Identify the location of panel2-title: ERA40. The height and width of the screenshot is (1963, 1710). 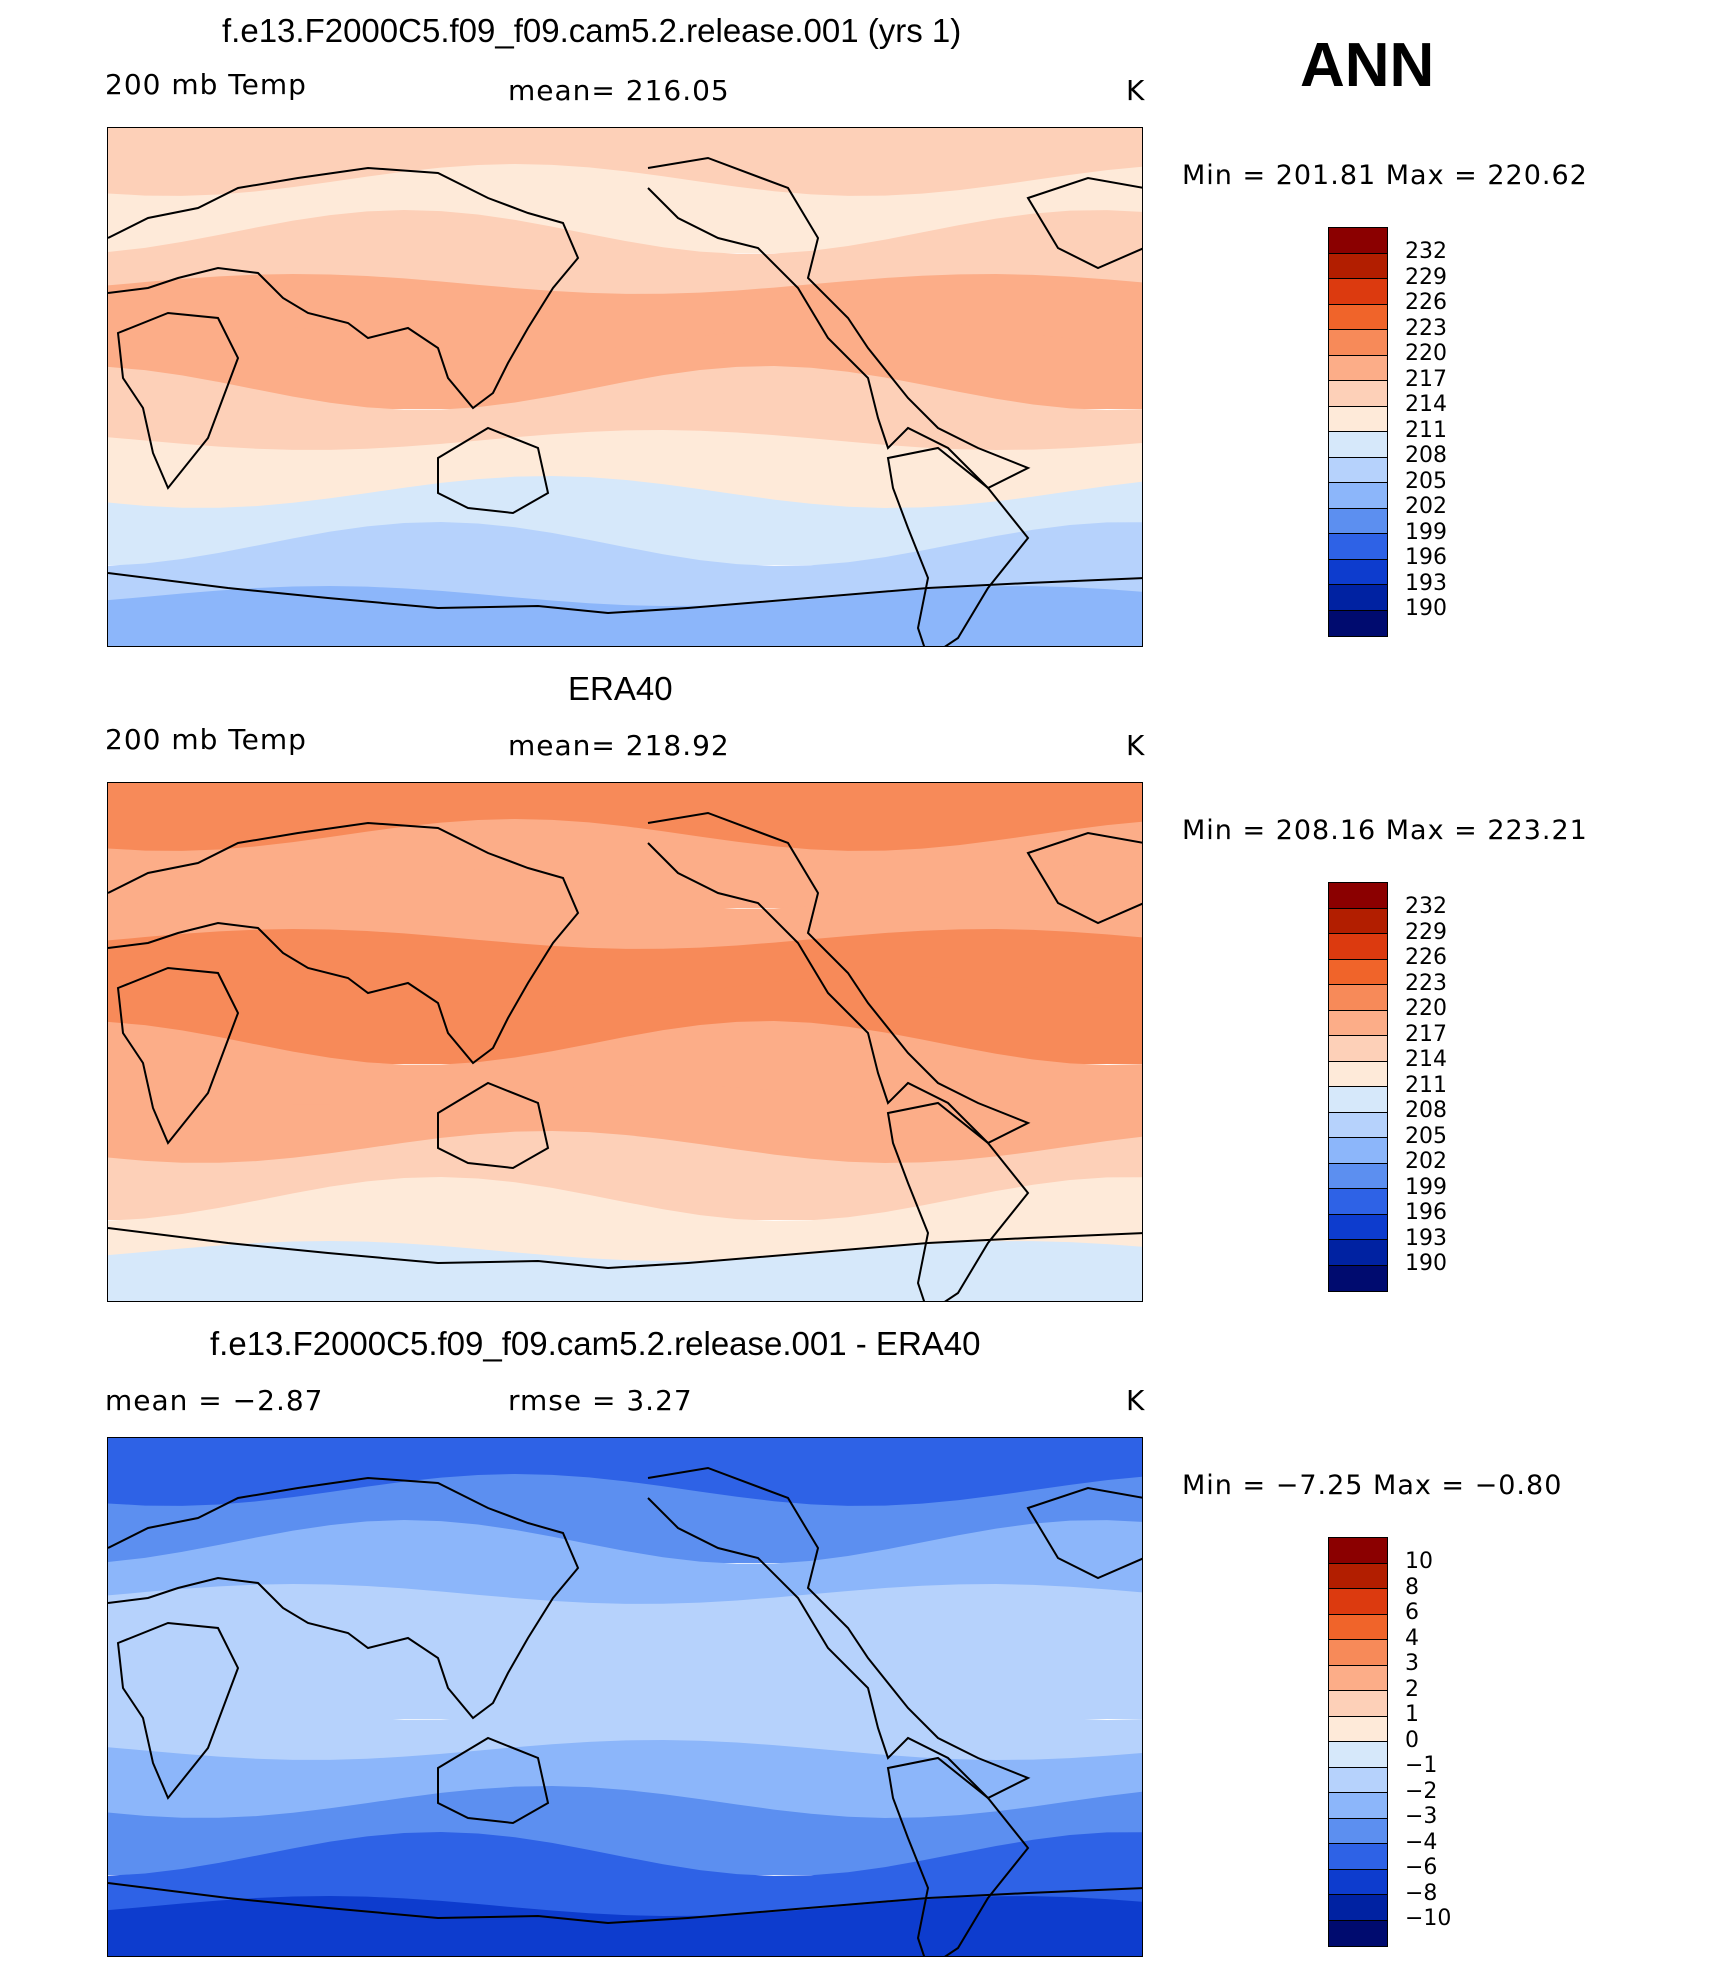
(620, 688).